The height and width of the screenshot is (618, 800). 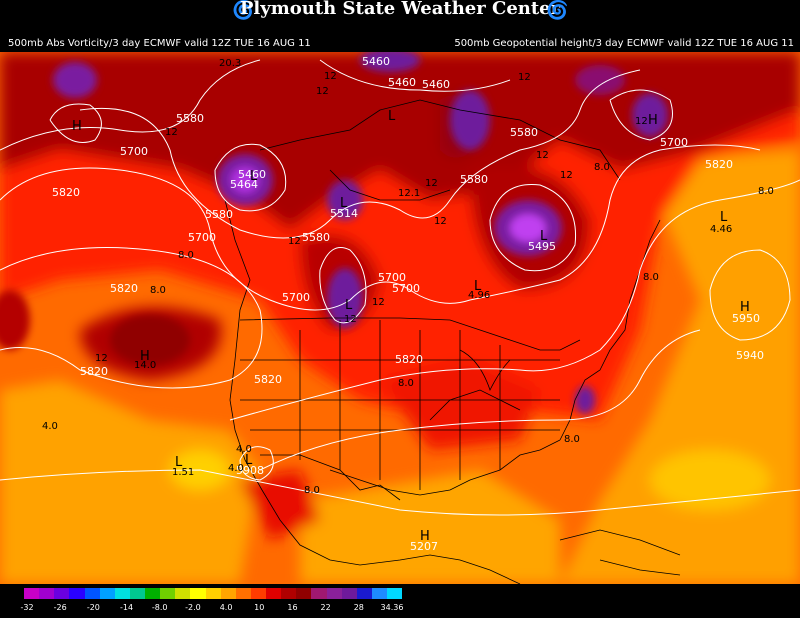 What do you see at coordinates (750, 295) in the screenshot?
I see `contour-high-atl` at bounding box center [750, 295].